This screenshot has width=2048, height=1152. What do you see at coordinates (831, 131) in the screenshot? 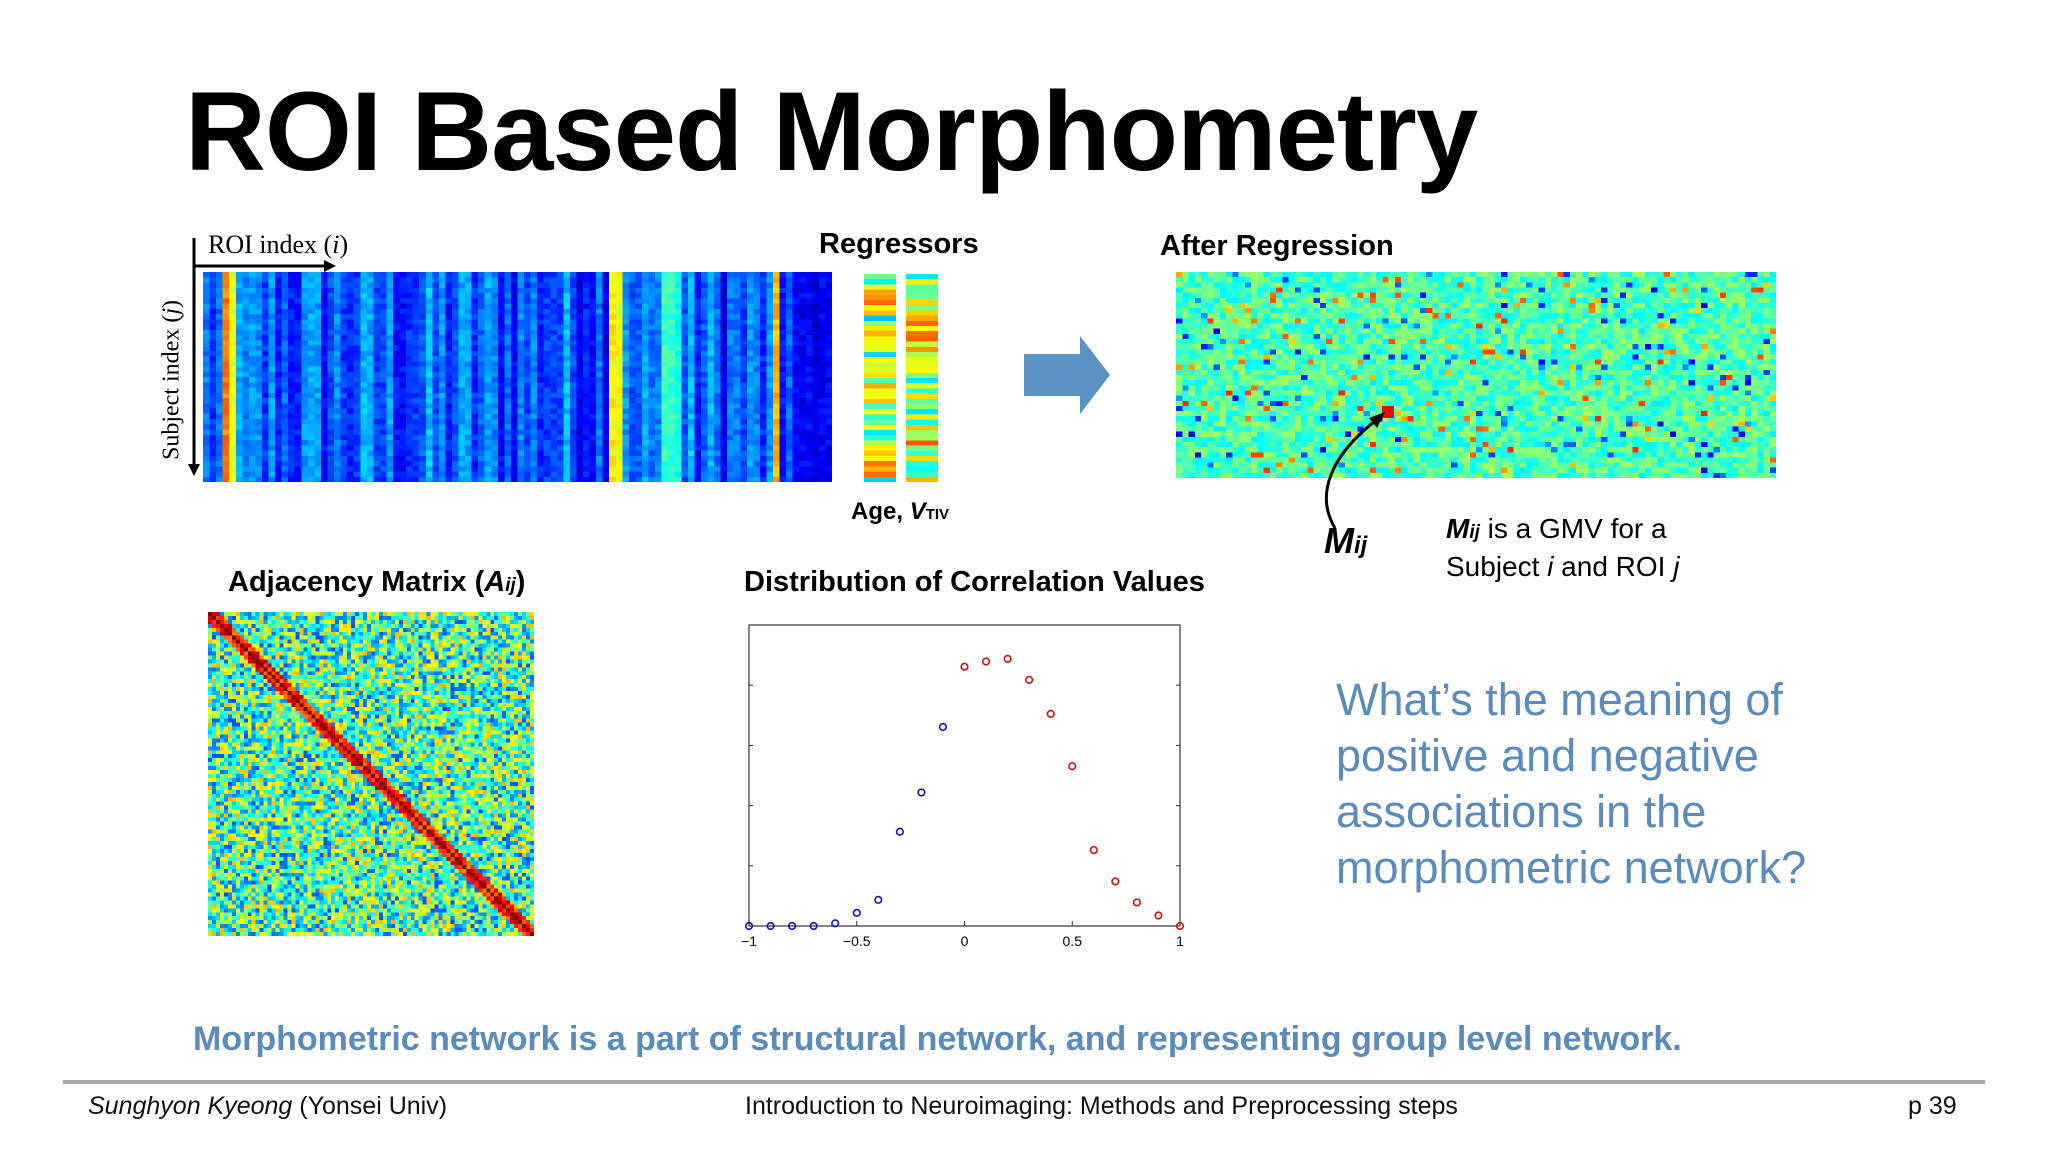
I see `slide-title: ROI Based Morphometry` at bounding box center [831, 131].